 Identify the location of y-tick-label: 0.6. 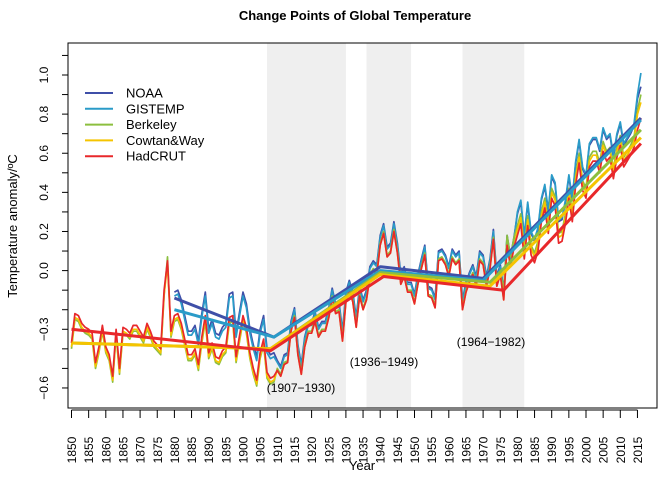
(44, 153).